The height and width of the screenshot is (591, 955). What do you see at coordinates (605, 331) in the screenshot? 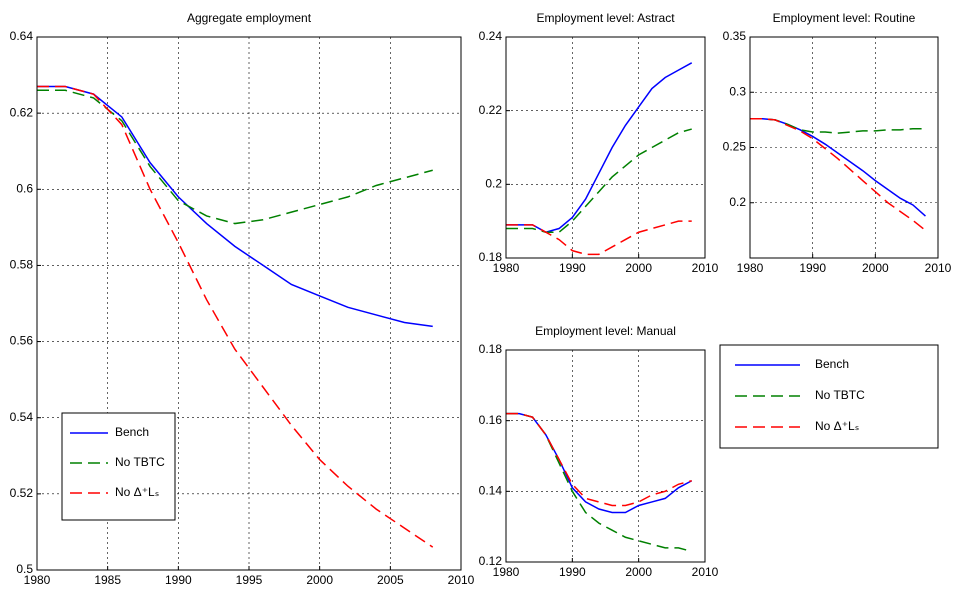
I see `chart-title: Employment level: Manual` at bounding box center [605, 331].